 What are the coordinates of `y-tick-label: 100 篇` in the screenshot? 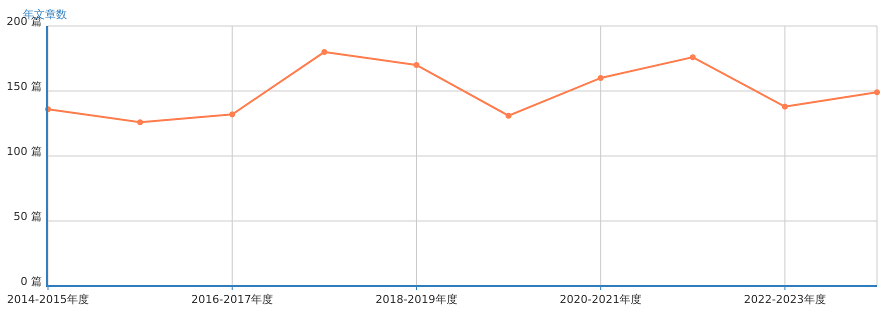 It's located at (24, 151).